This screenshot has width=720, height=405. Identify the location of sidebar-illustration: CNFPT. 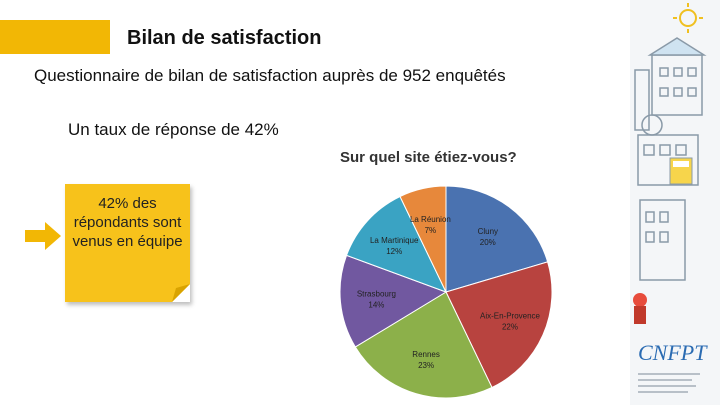
(675, 202).